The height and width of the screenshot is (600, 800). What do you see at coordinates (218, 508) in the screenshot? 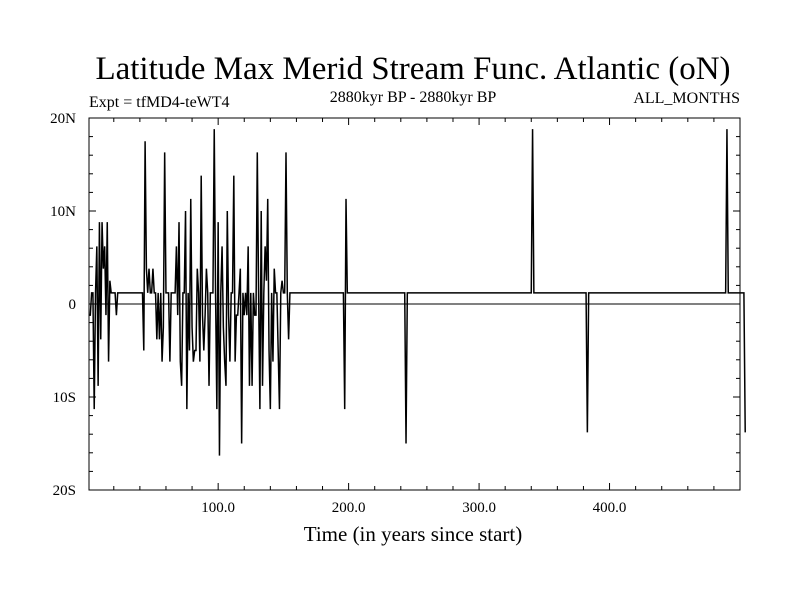
I see `x-tick-label: 100.0` at bounding box center [218, 508].